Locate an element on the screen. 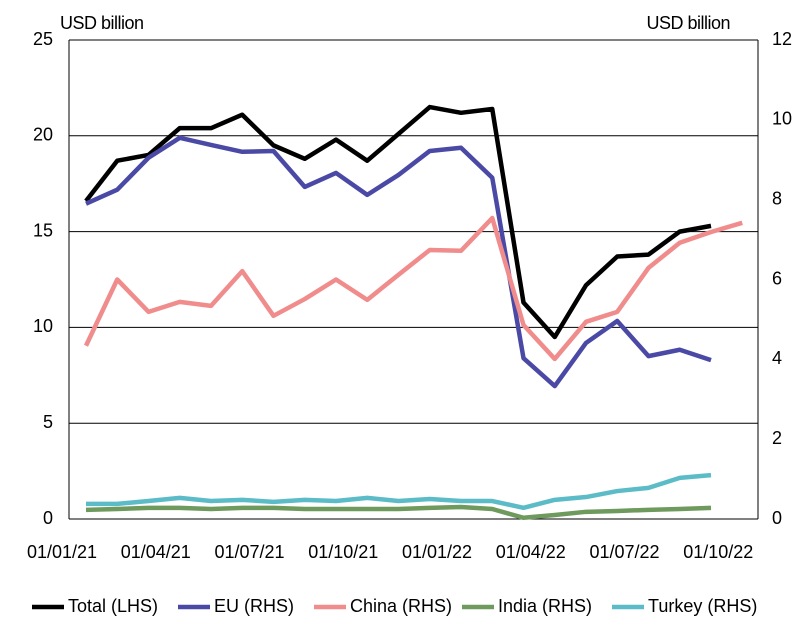  y-axis-label: USD billion is located at coordinates (102, 23).